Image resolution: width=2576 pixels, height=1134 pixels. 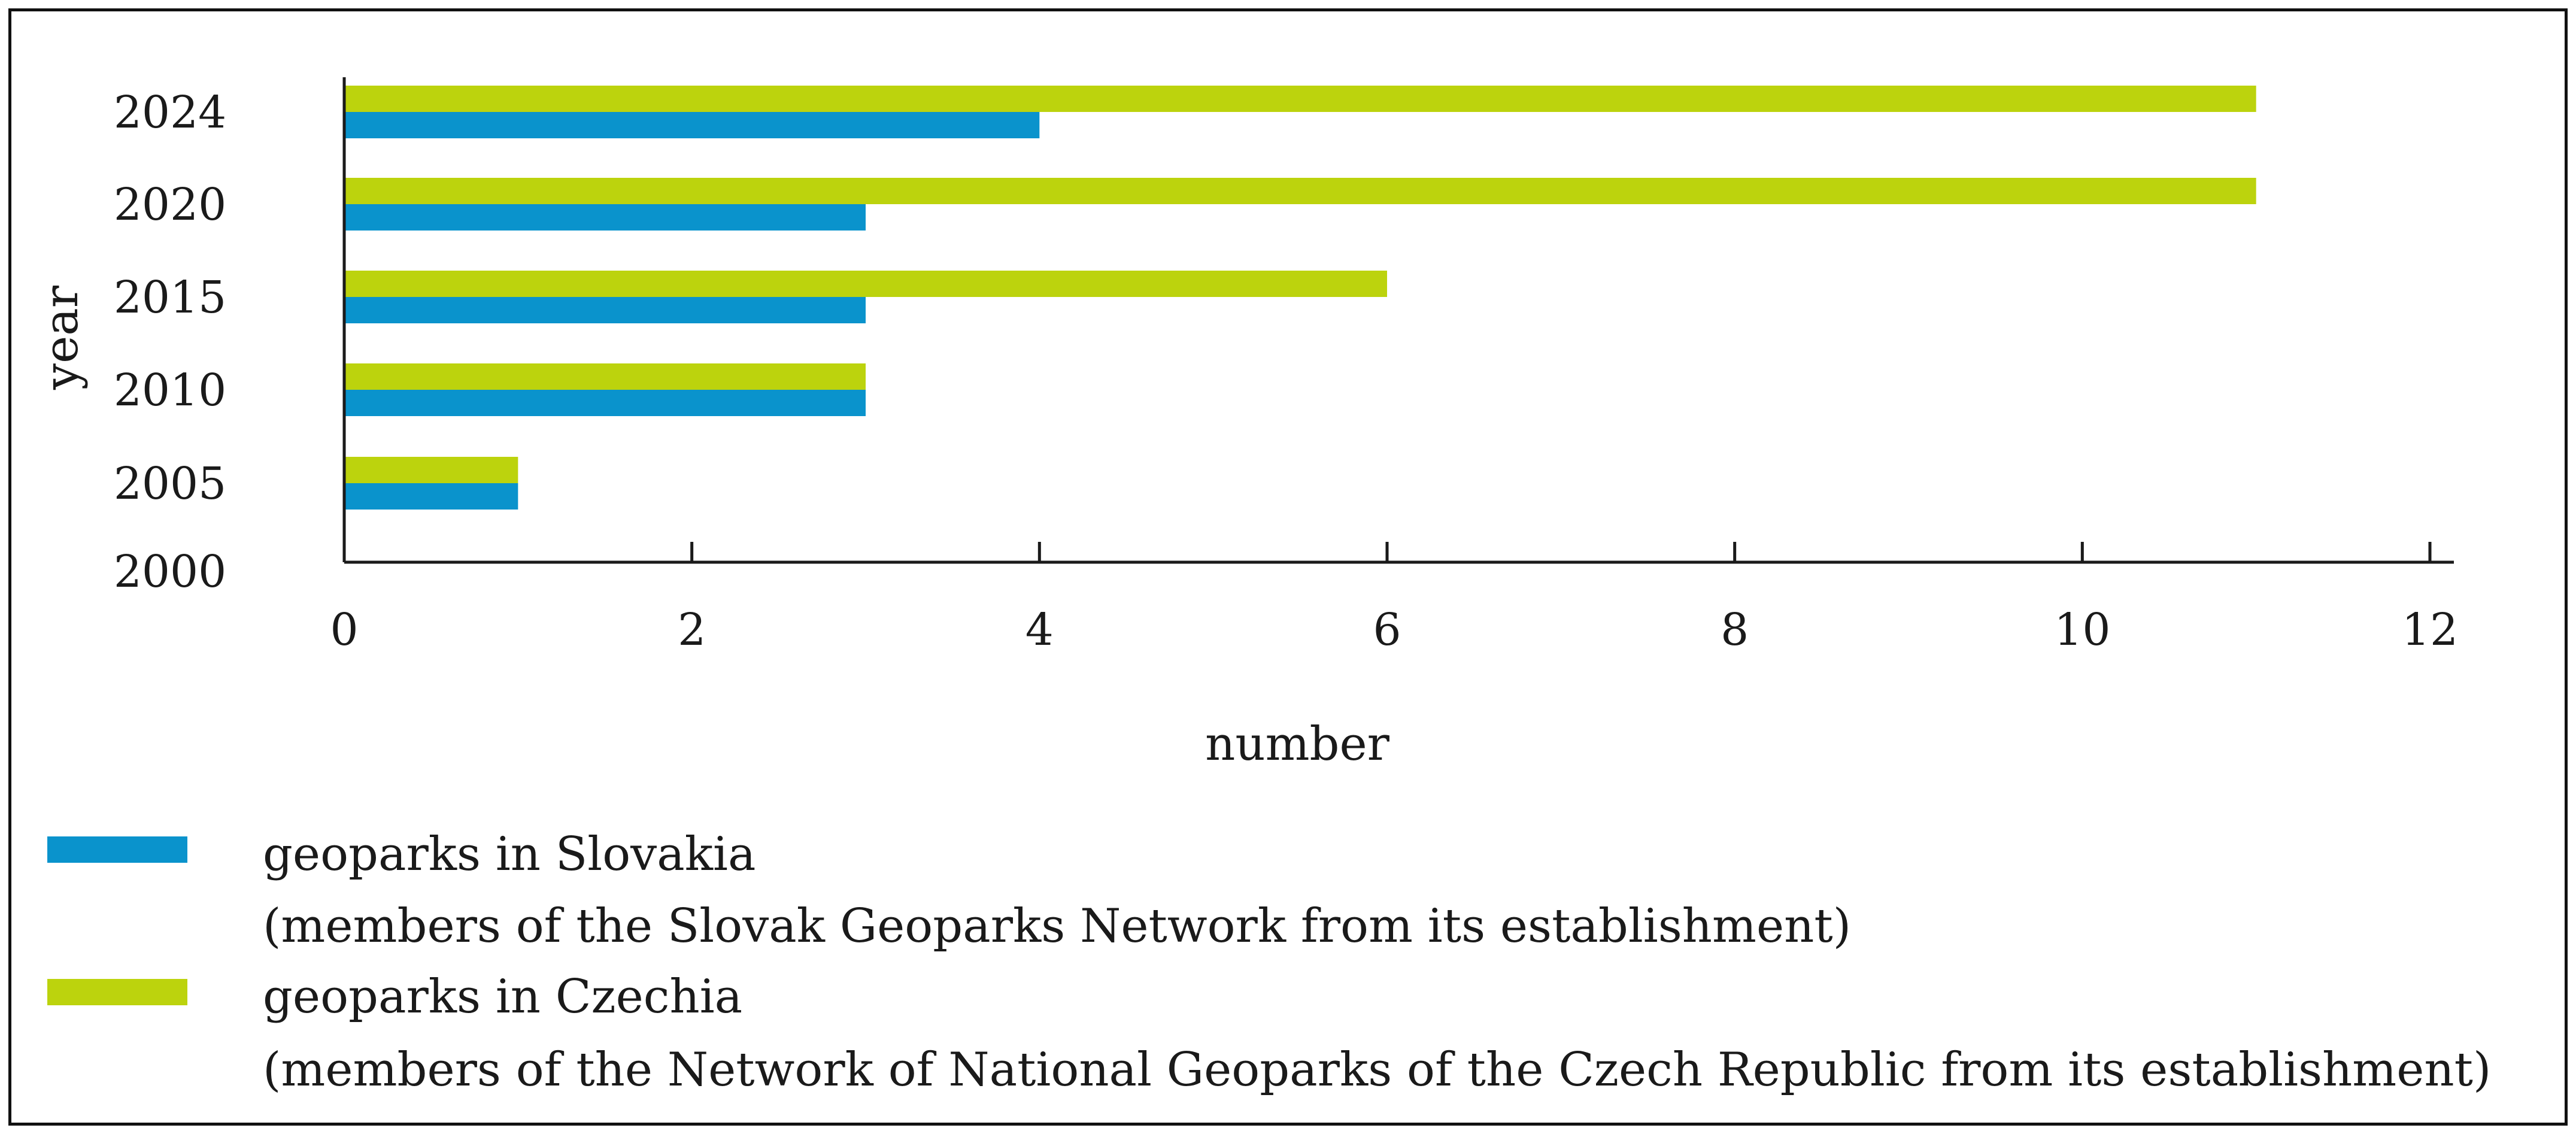 I want to click on y-axis-title: year, so click(x=62, y=337).